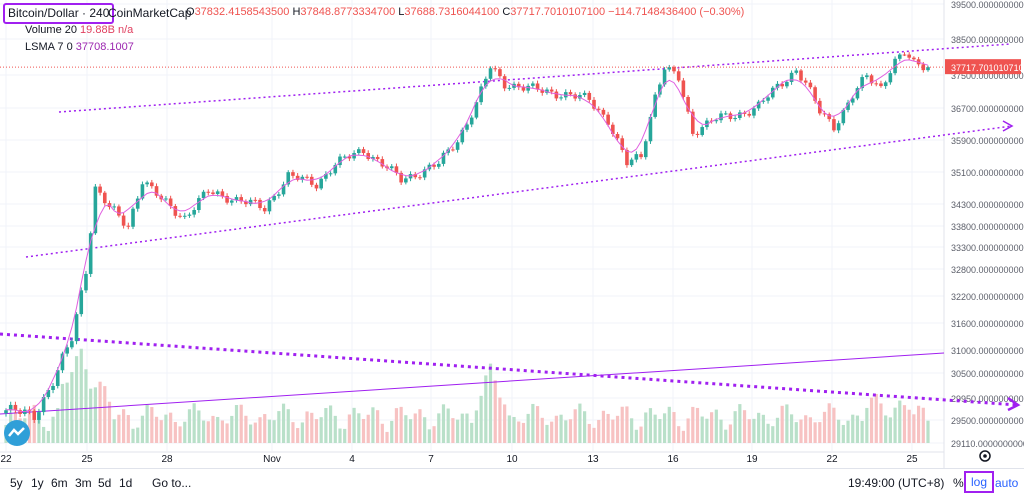  Describe the element at coordinates (958, 483) in the screenshot. I see `percent-toggle: %` at that location.